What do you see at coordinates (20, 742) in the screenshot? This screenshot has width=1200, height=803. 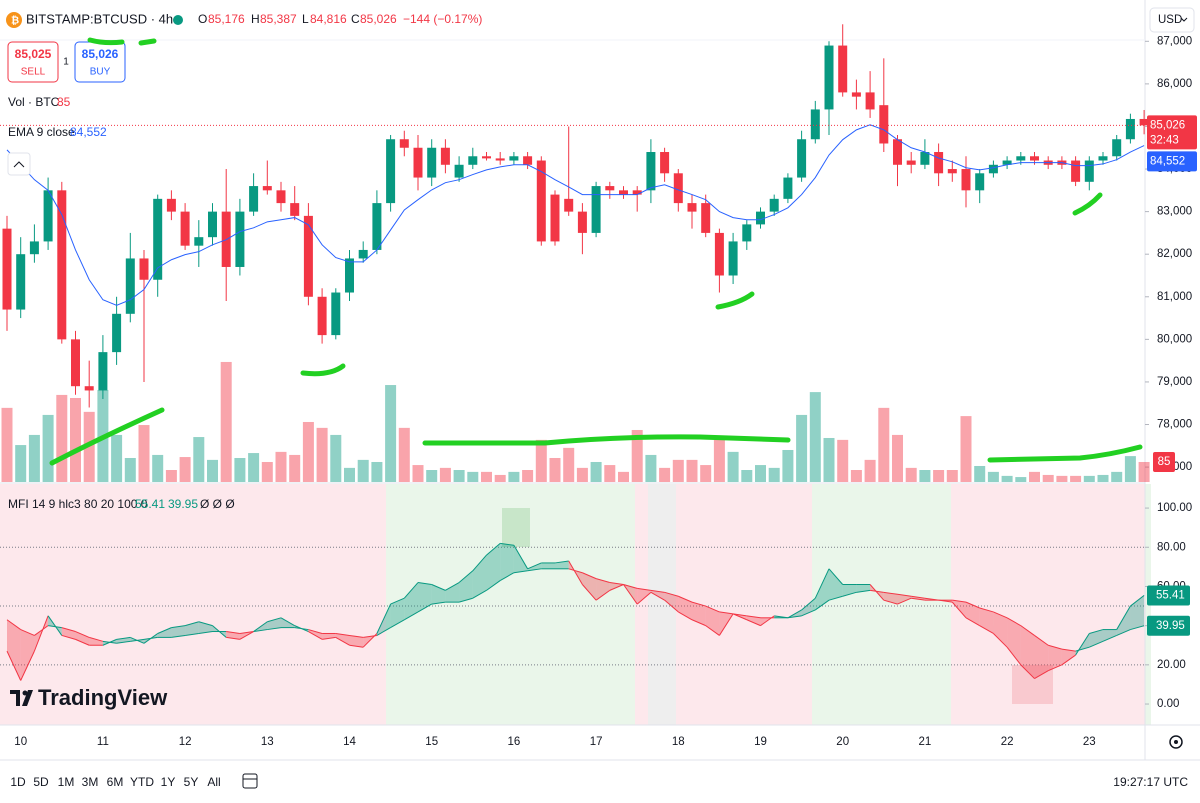 I see `x-tick-label: 10` at bounding box center [20, 742].